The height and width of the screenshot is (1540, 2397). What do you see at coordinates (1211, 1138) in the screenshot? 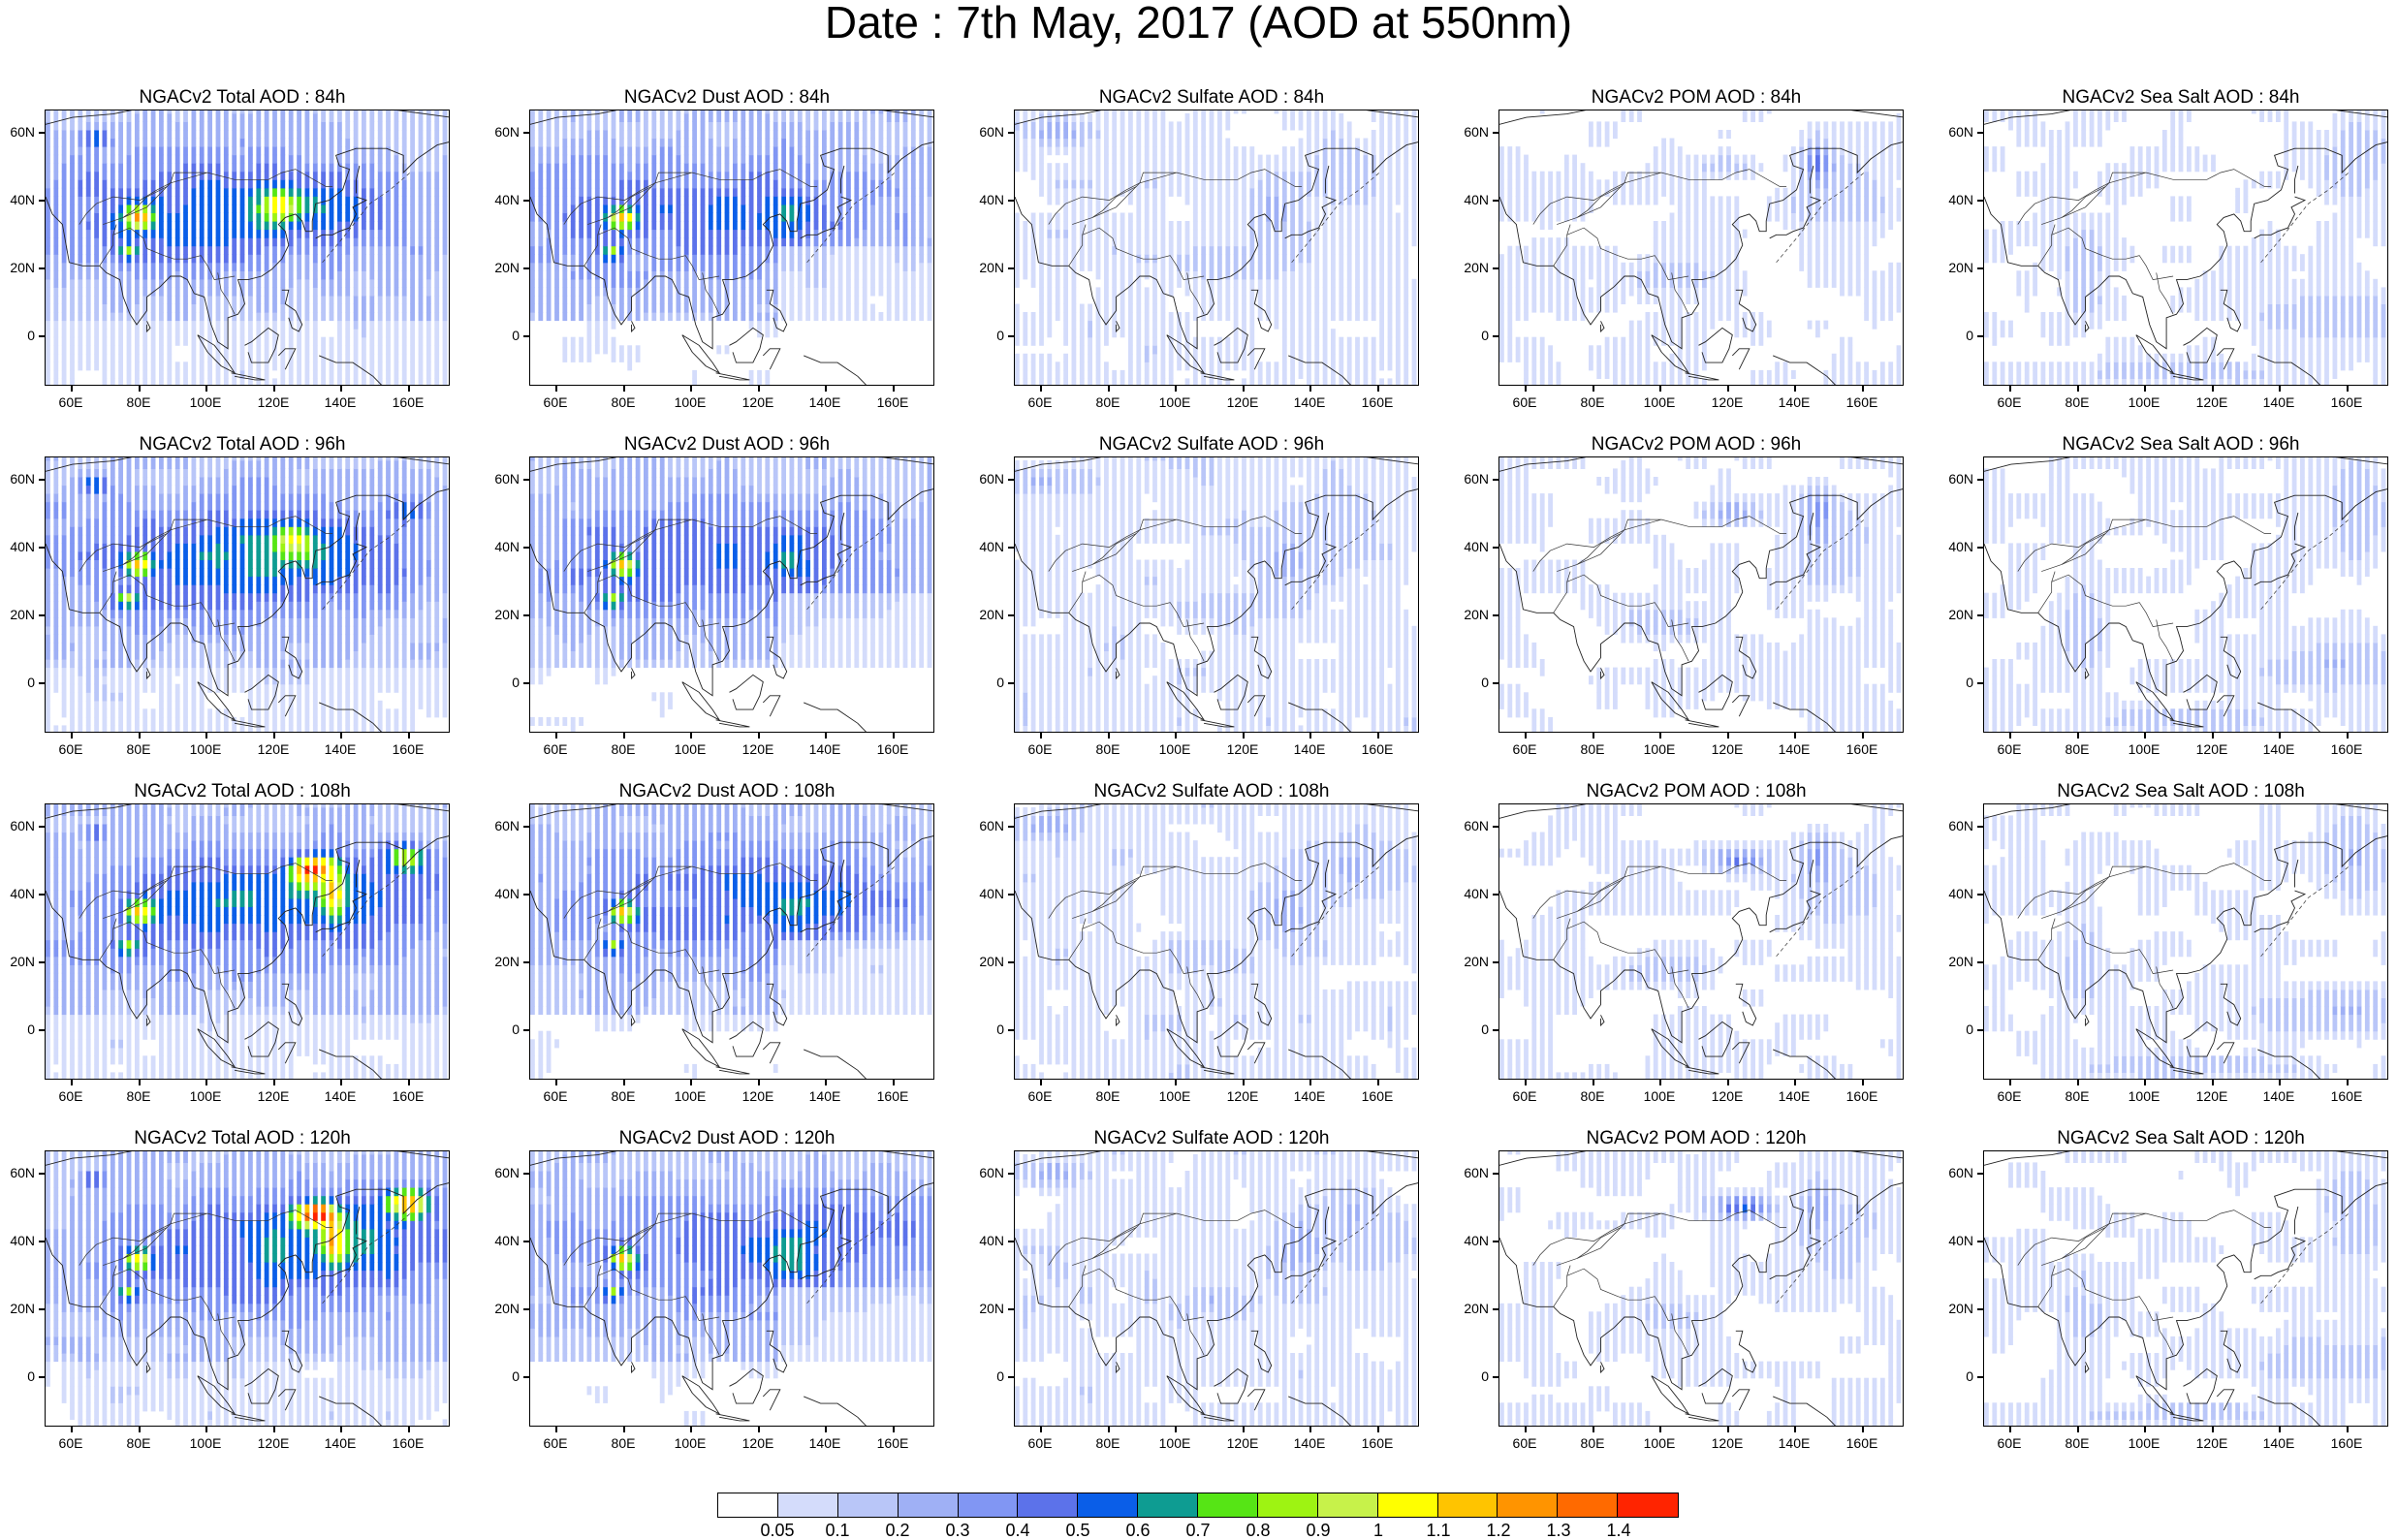
I see `panel-title: NGACv2 Sulfate AOD : 120h` at bounding box center [1211, 1138].